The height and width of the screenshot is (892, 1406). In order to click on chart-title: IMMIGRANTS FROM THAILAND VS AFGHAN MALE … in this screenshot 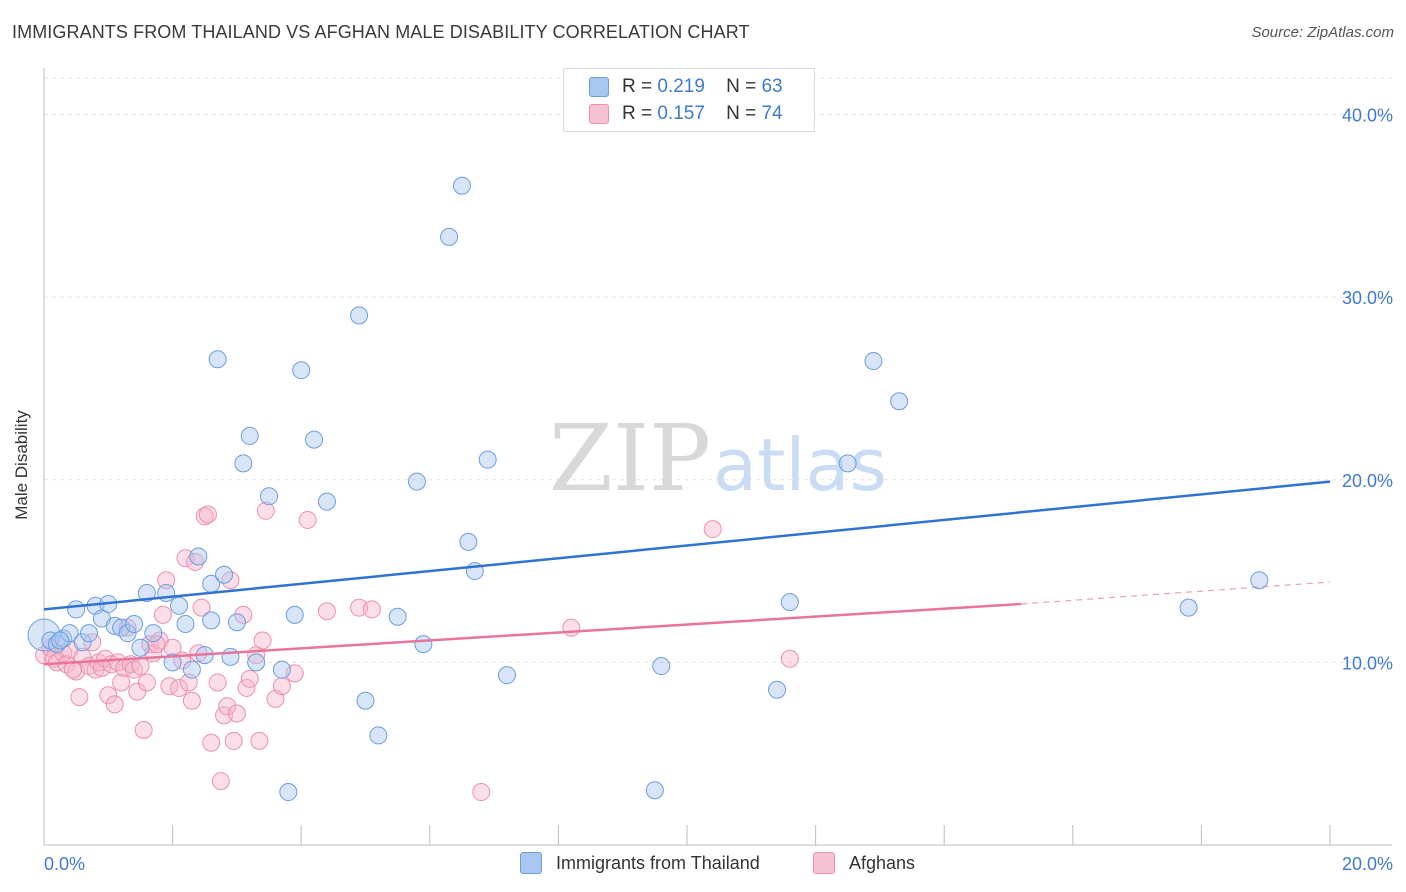, I will do `click(381, 32)`.